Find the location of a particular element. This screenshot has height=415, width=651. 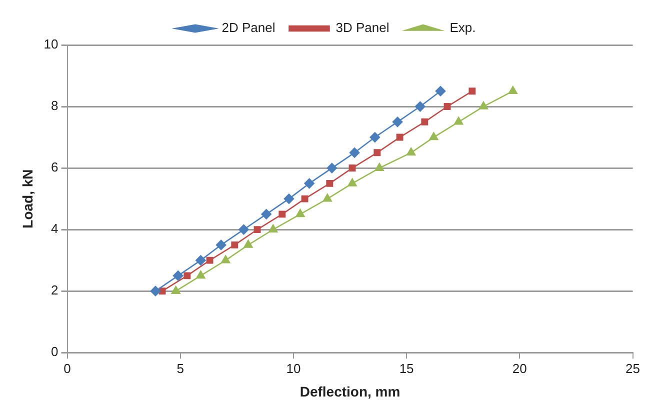

y-tick-label: 0 is located at coordinates (54, 352).